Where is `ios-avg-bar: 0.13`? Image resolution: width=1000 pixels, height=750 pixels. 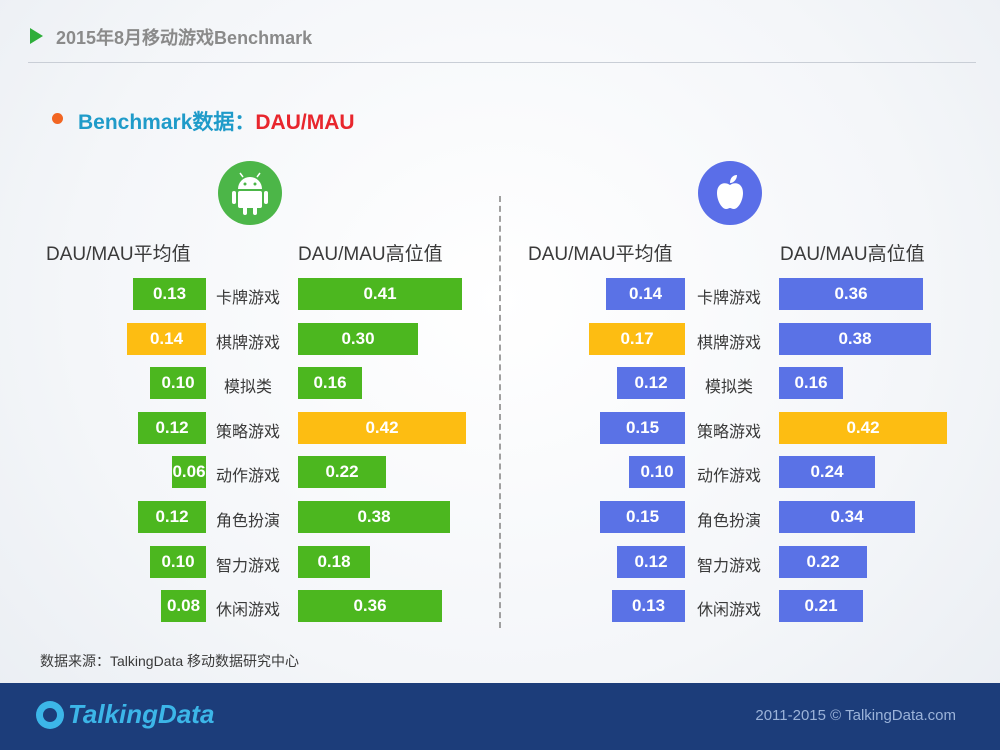 ios-avg-bar: 0.13 is located at coordinates (648, 606).